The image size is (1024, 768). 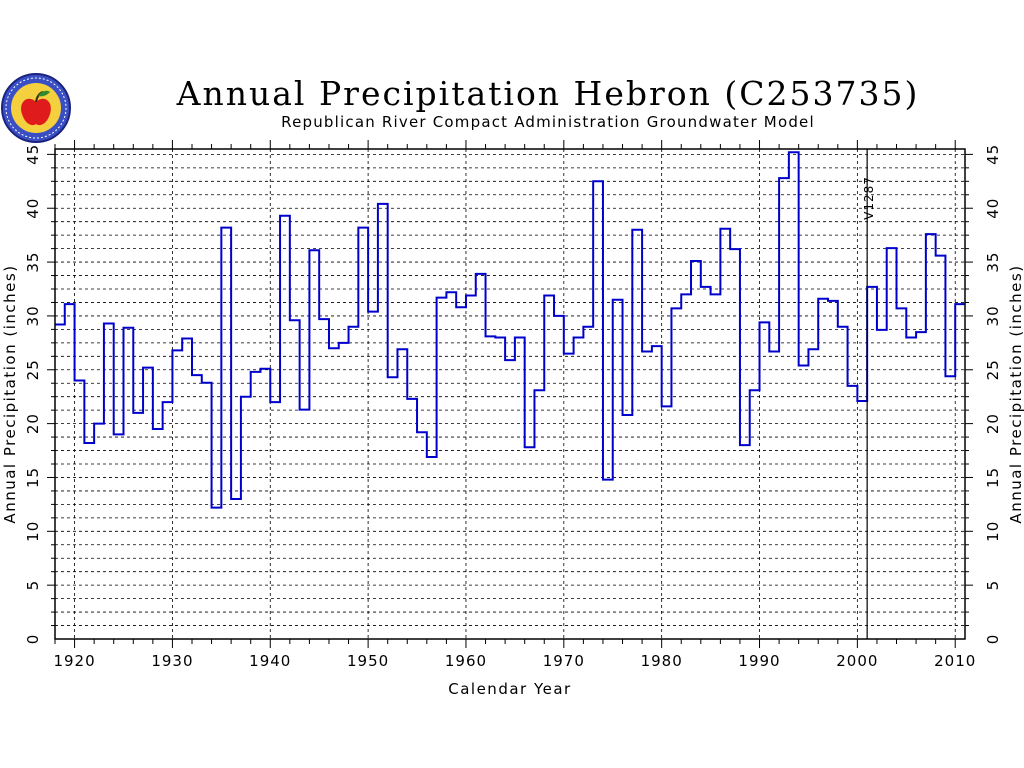 I want to click on x-tick-label: 1930, so click(x=172, y=661).